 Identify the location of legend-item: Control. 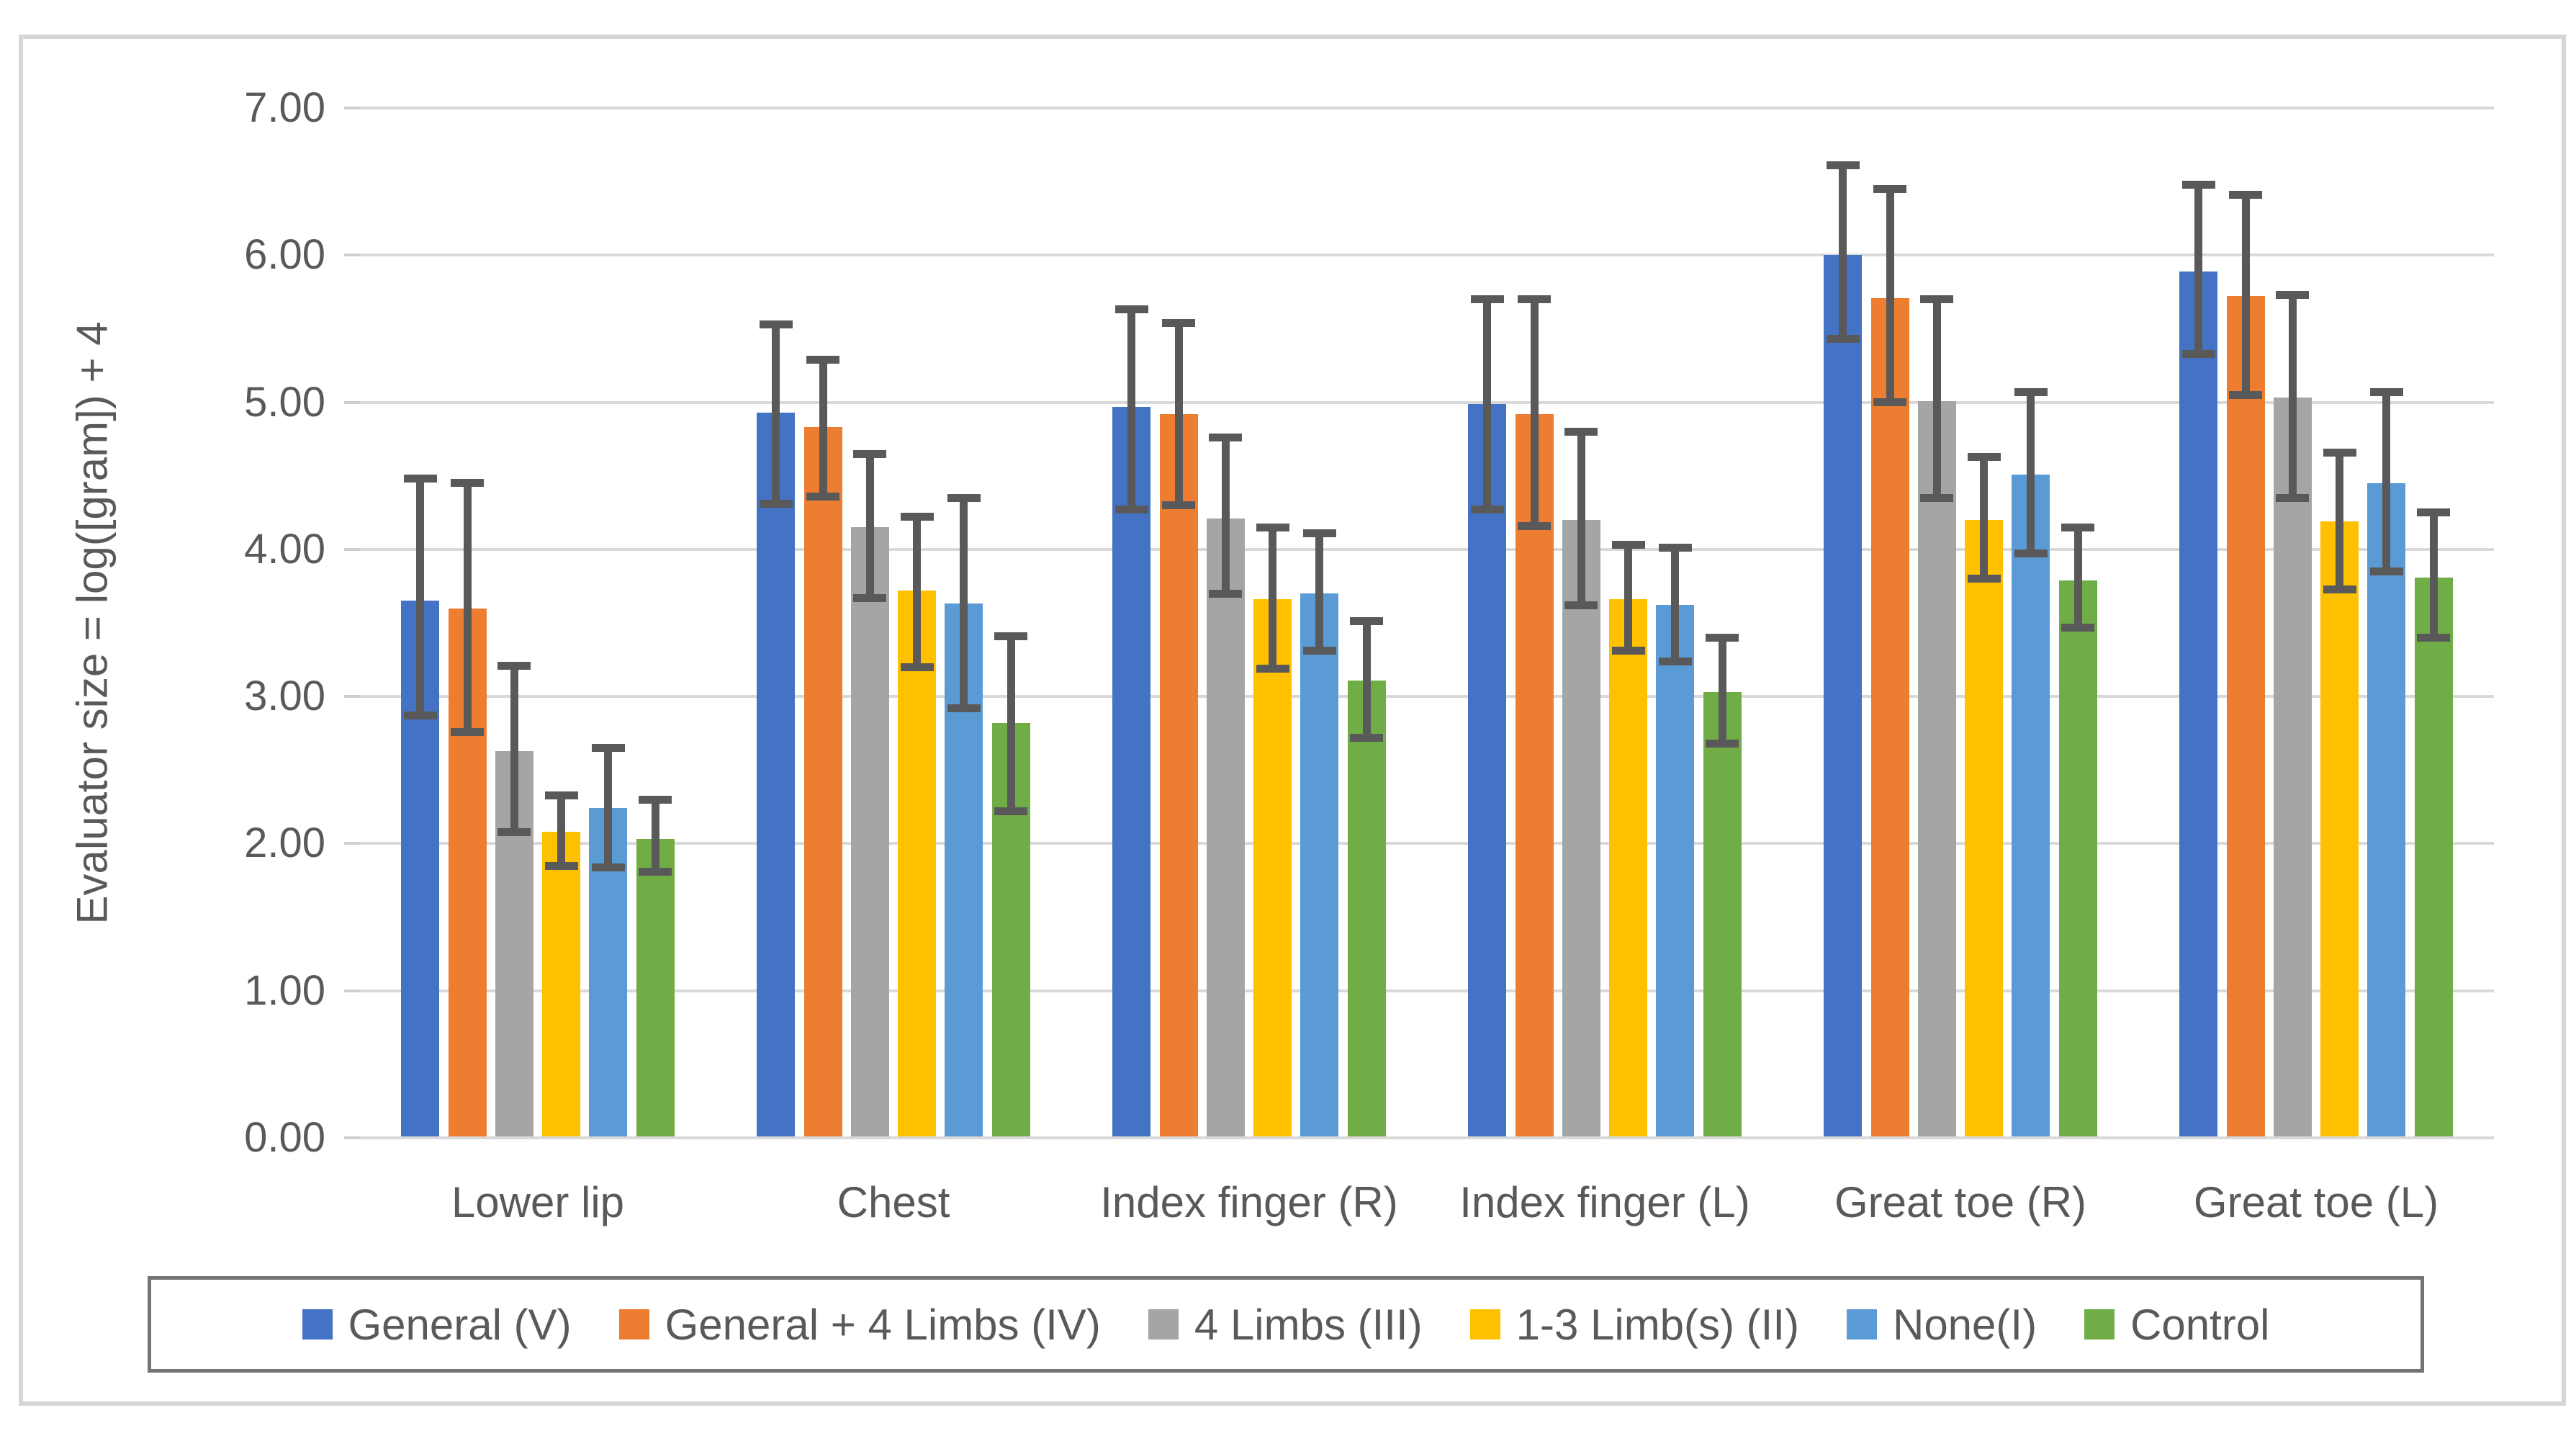
(2176, 1325).